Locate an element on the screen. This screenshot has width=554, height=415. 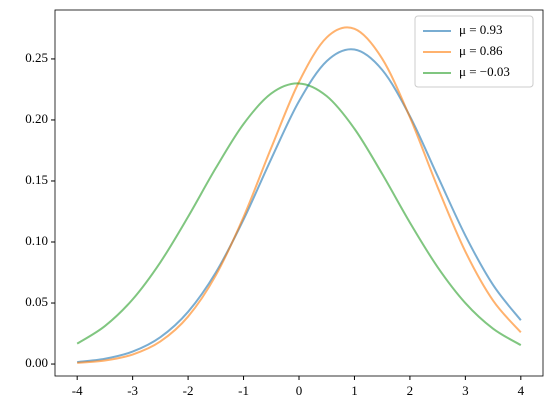
y-tick-label: 0.15 is located at coordinates (36, 179).